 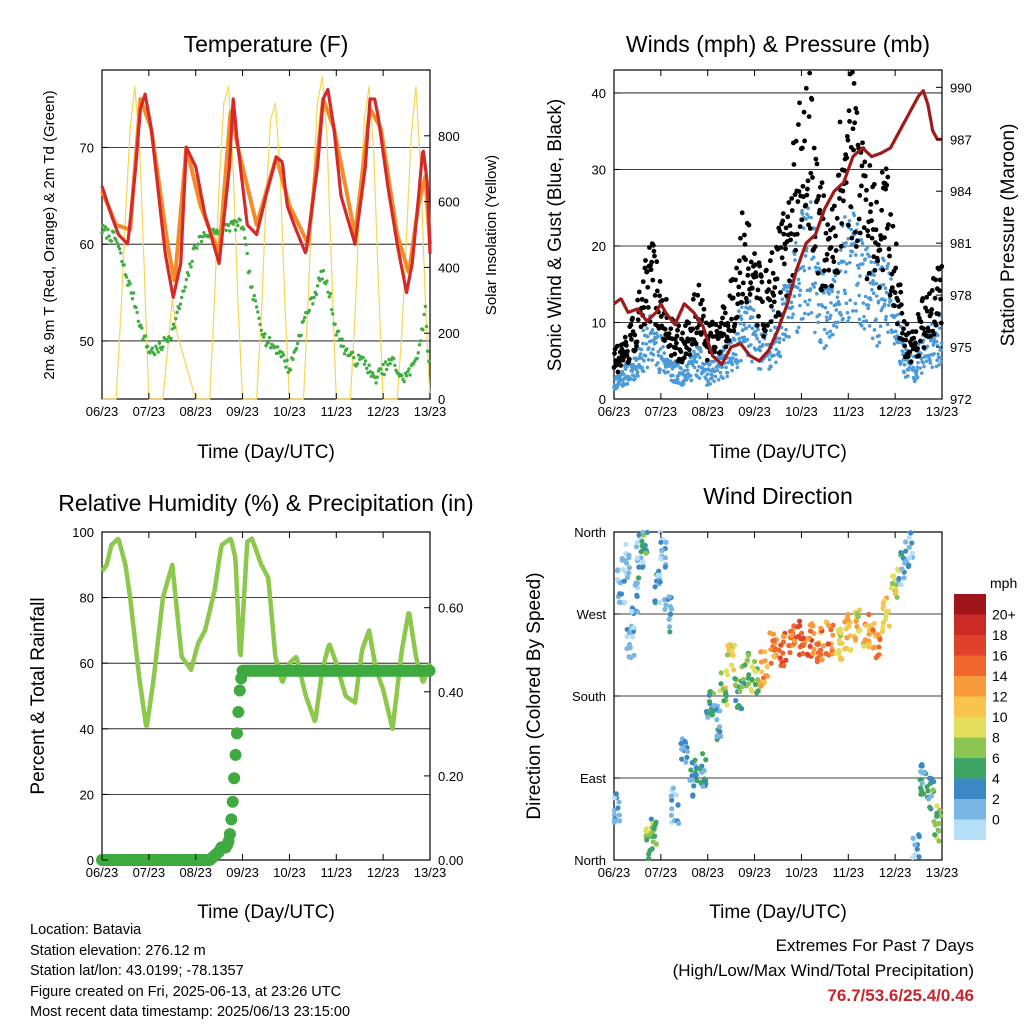 What do you see at coordinates (266, 452) in the screenshot?
I see `temperature-xlabel: Time (Day/UTC)` at bounding box center [266, 452].